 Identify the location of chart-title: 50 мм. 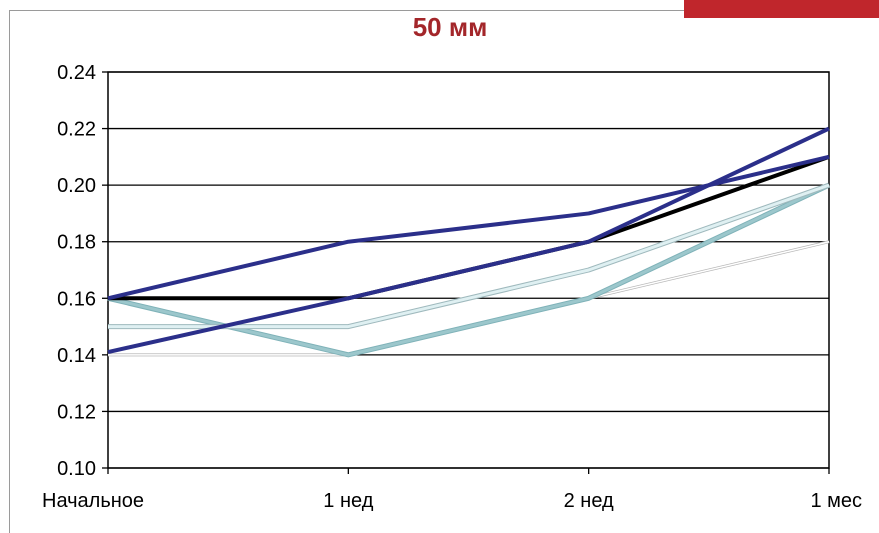
(450, 27).